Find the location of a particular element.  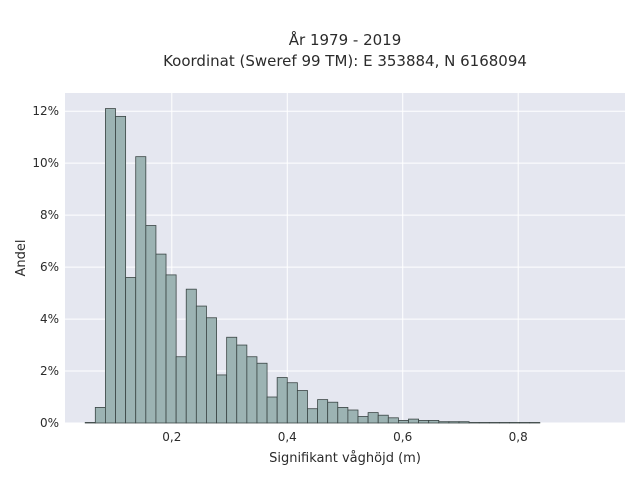

y-tick-label: 0% is located at coordinates (49, 423).